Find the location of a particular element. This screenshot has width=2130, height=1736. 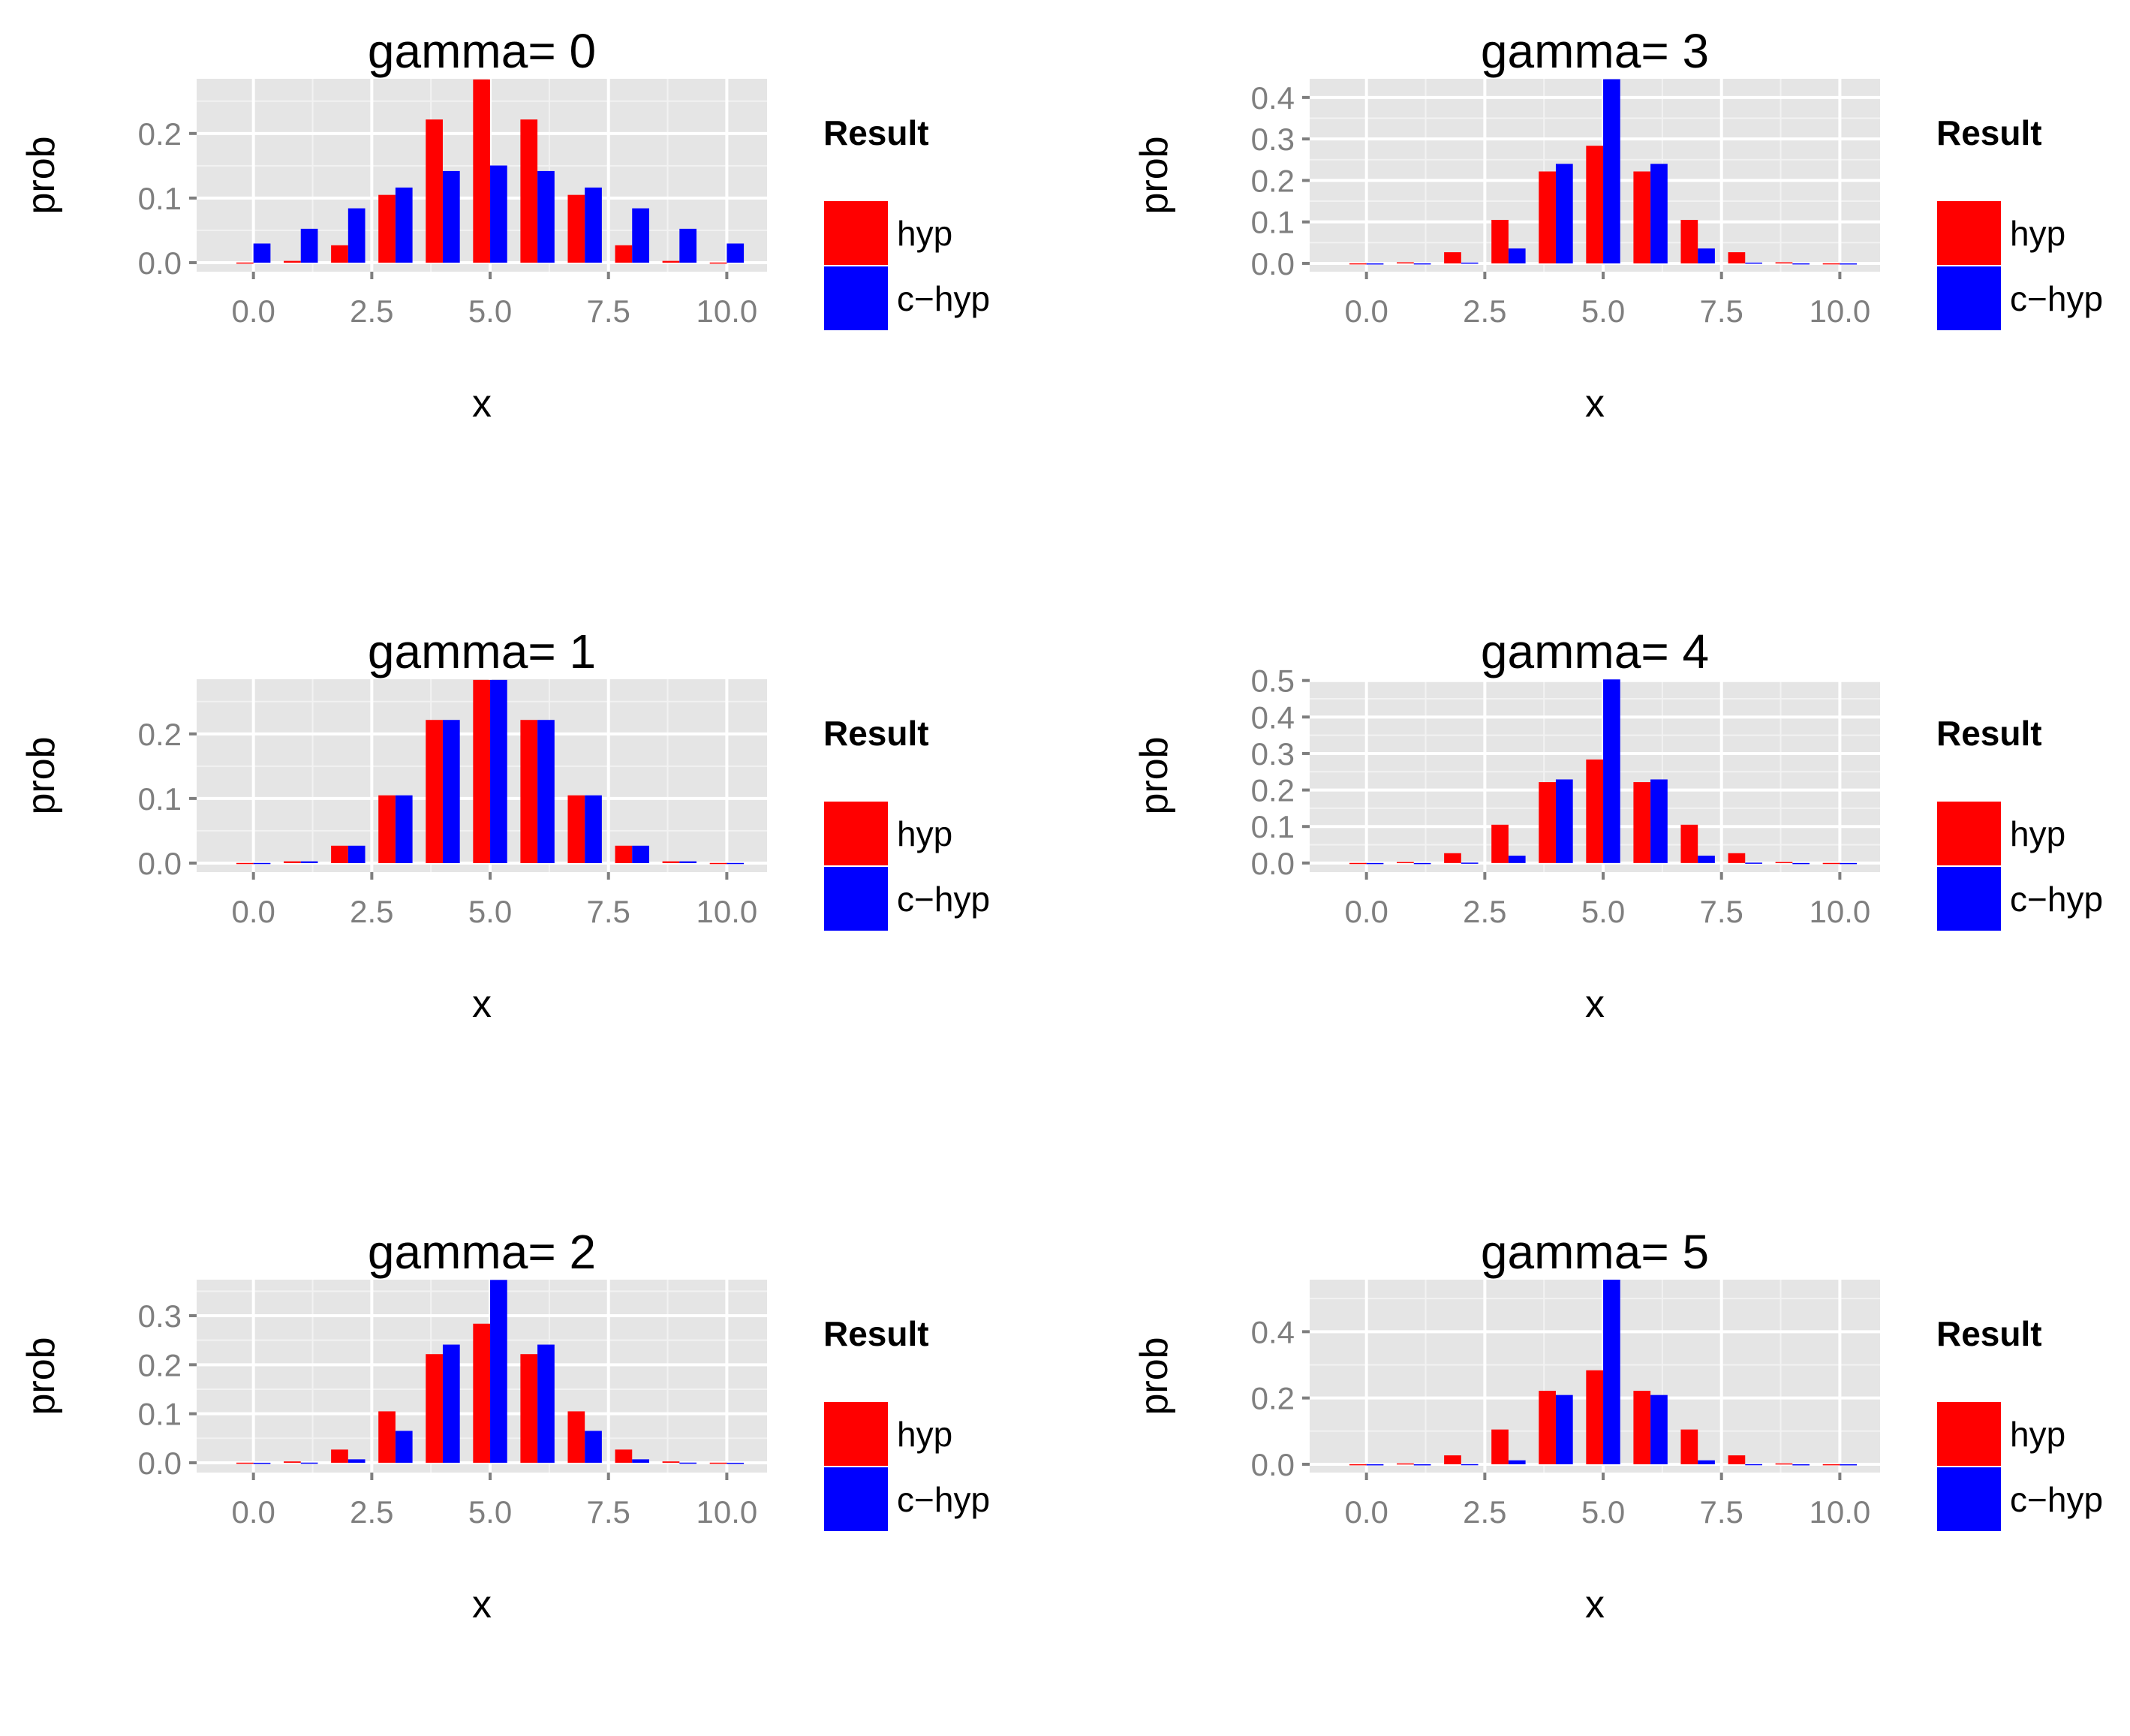

bar-c-hyp-x5 is located at coordinates (498, 214).